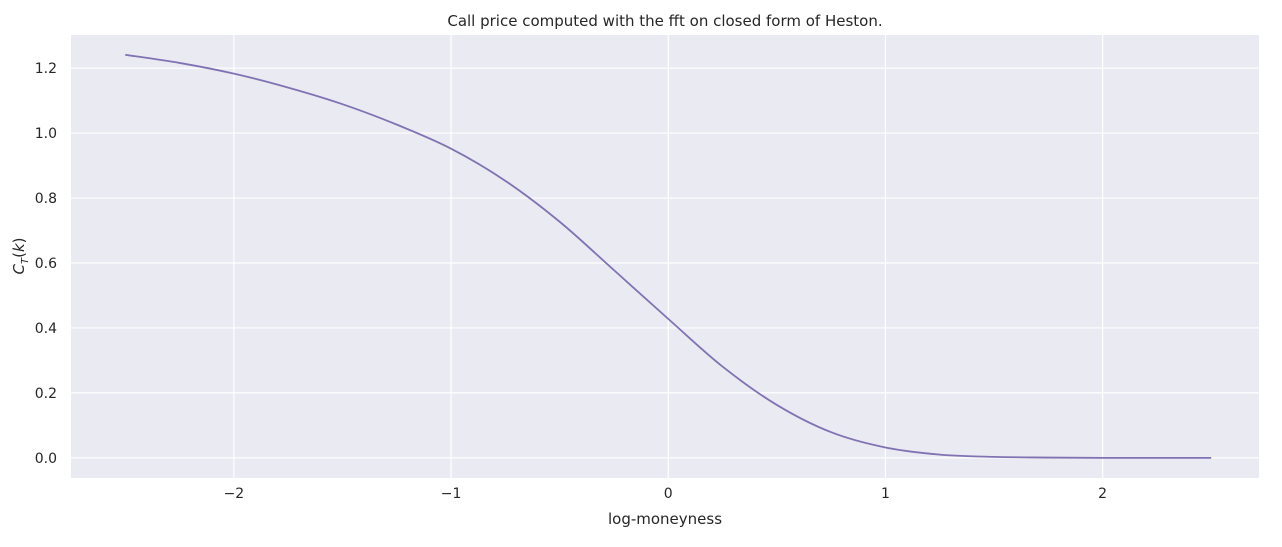 The image size is (1282, 547). What do you see at coordinates (46, 394) in the screenshot?
I see `y-tick-label: 0.2` at bounding box center [46, 394].